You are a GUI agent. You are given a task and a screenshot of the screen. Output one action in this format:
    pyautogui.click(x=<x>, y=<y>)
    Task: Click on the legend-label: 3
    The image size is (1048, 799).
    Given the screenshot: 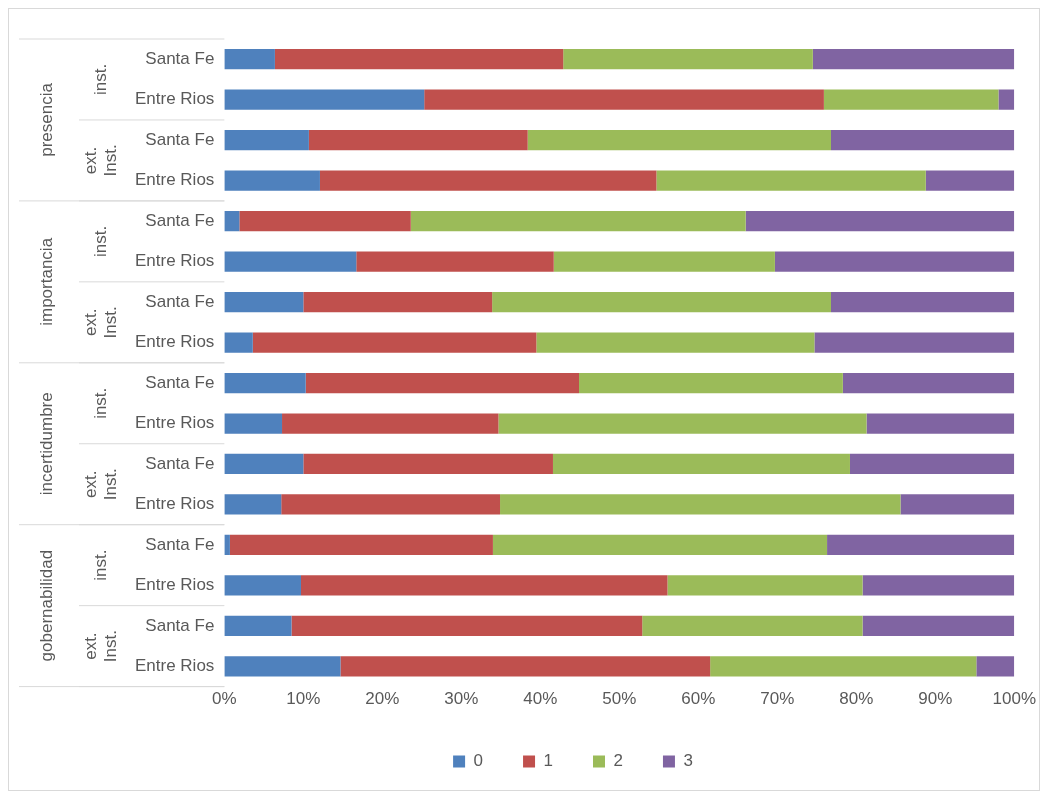 What is the action you would take?
    pyautogui.click(x=688, y=761)
    